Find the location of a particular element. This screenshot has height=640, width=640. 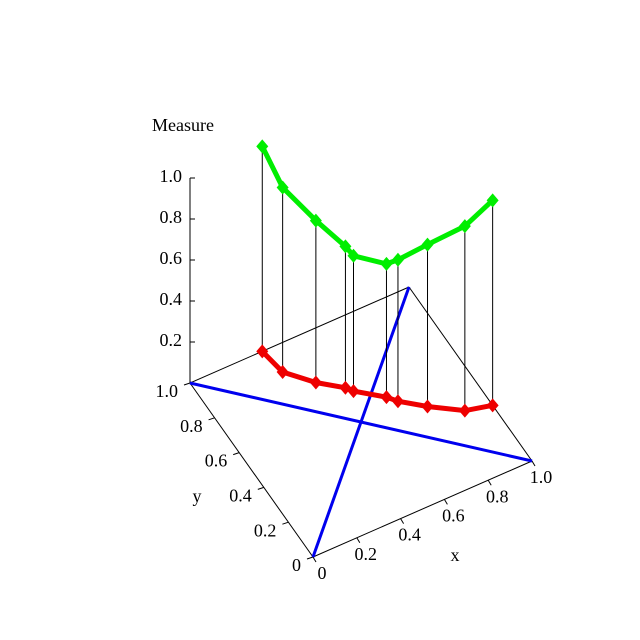

x-tick-label: 0.2 is located at coordinates (366, 554).